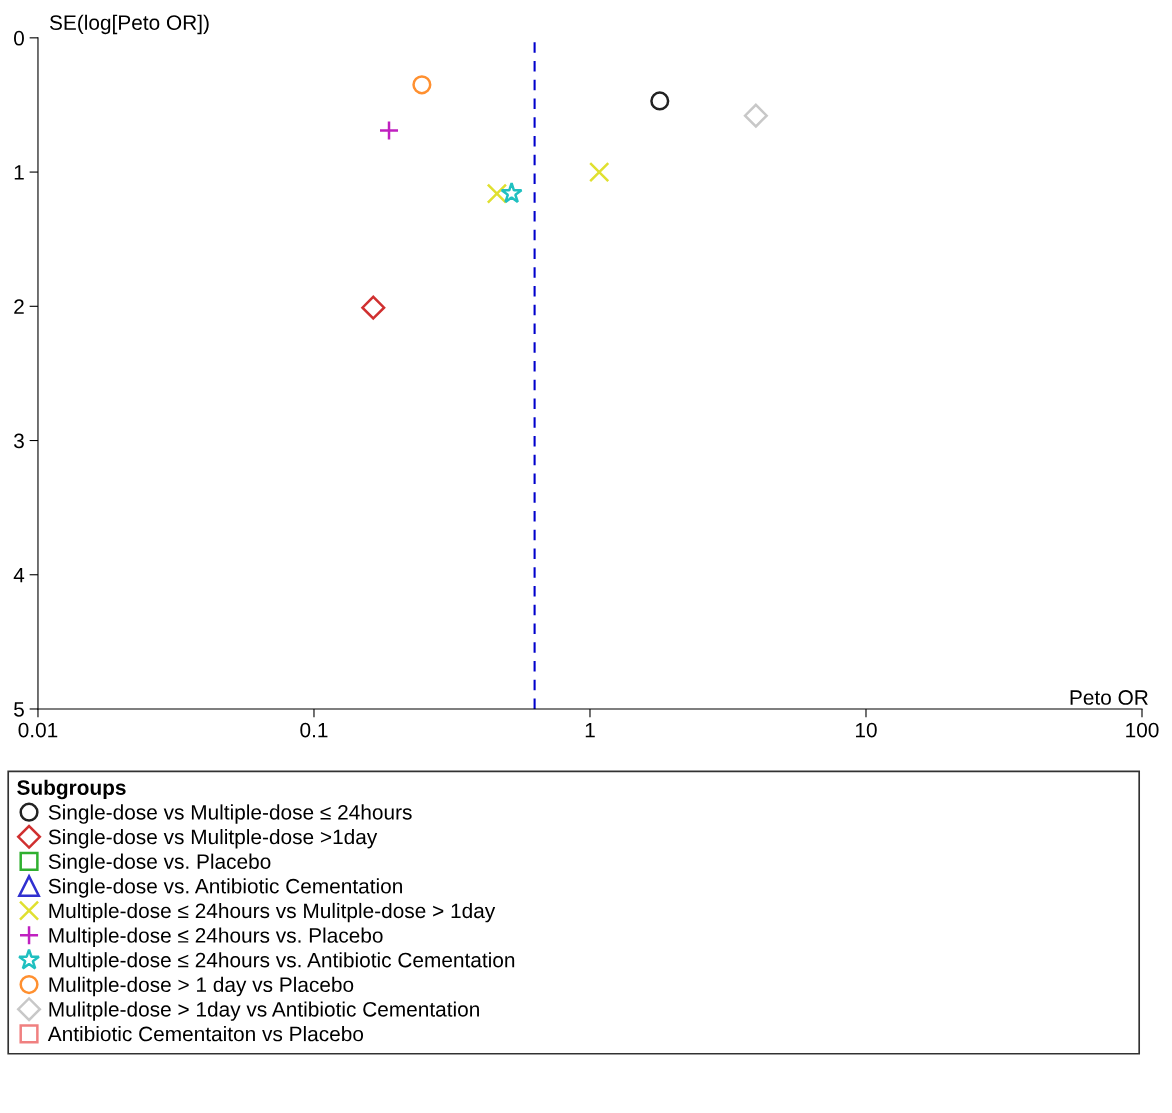 This screenshot has width=1172, height=1113. Describe the element at coordinates (1109, 697) in the screenshot. I see `x-axis-title: Peto OR` at that location.